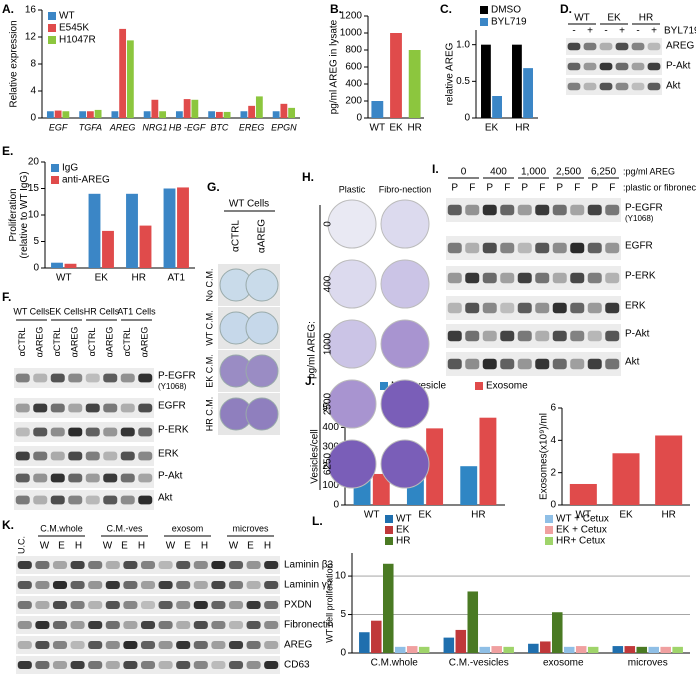 The image size is (696, 675). Describe the element at coordinates (590, 31) in the screenshot. I see `blot-lane: +` at that location.